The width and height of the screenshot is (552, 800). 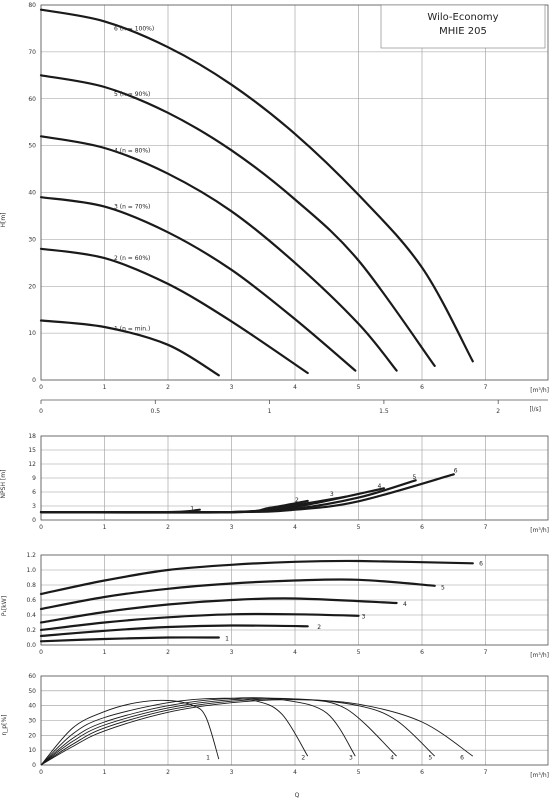 What do you see at coordinates (34, 506) in the screenshot?
I see `y-tick-label: 3` at bounding box center [34, 506].